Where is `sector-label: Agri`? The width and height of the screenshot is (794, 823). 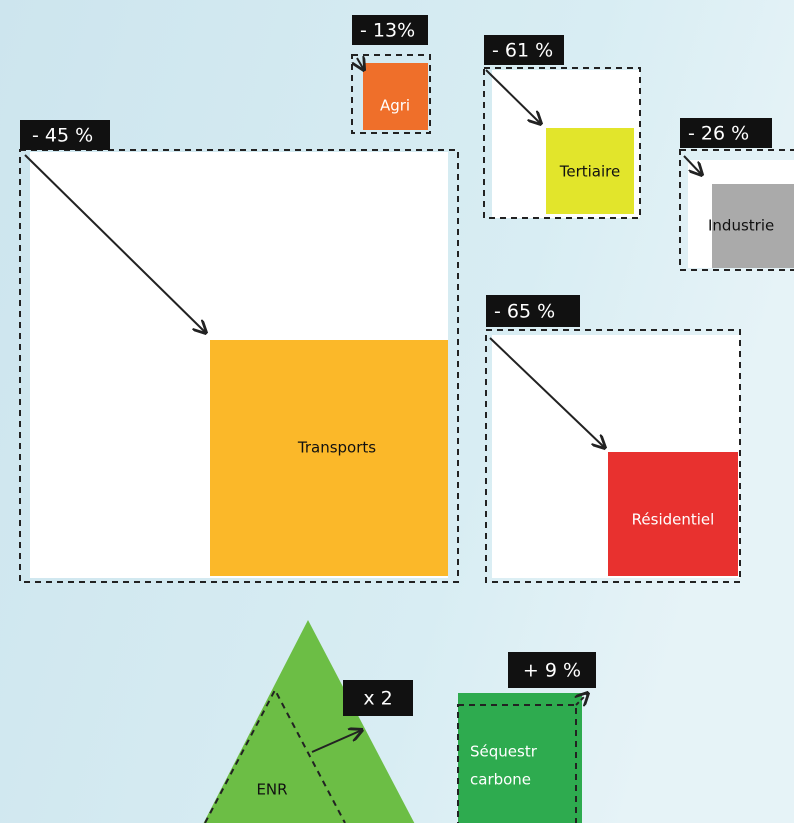
sector-label: Agri is located at coordinates (395, 106).